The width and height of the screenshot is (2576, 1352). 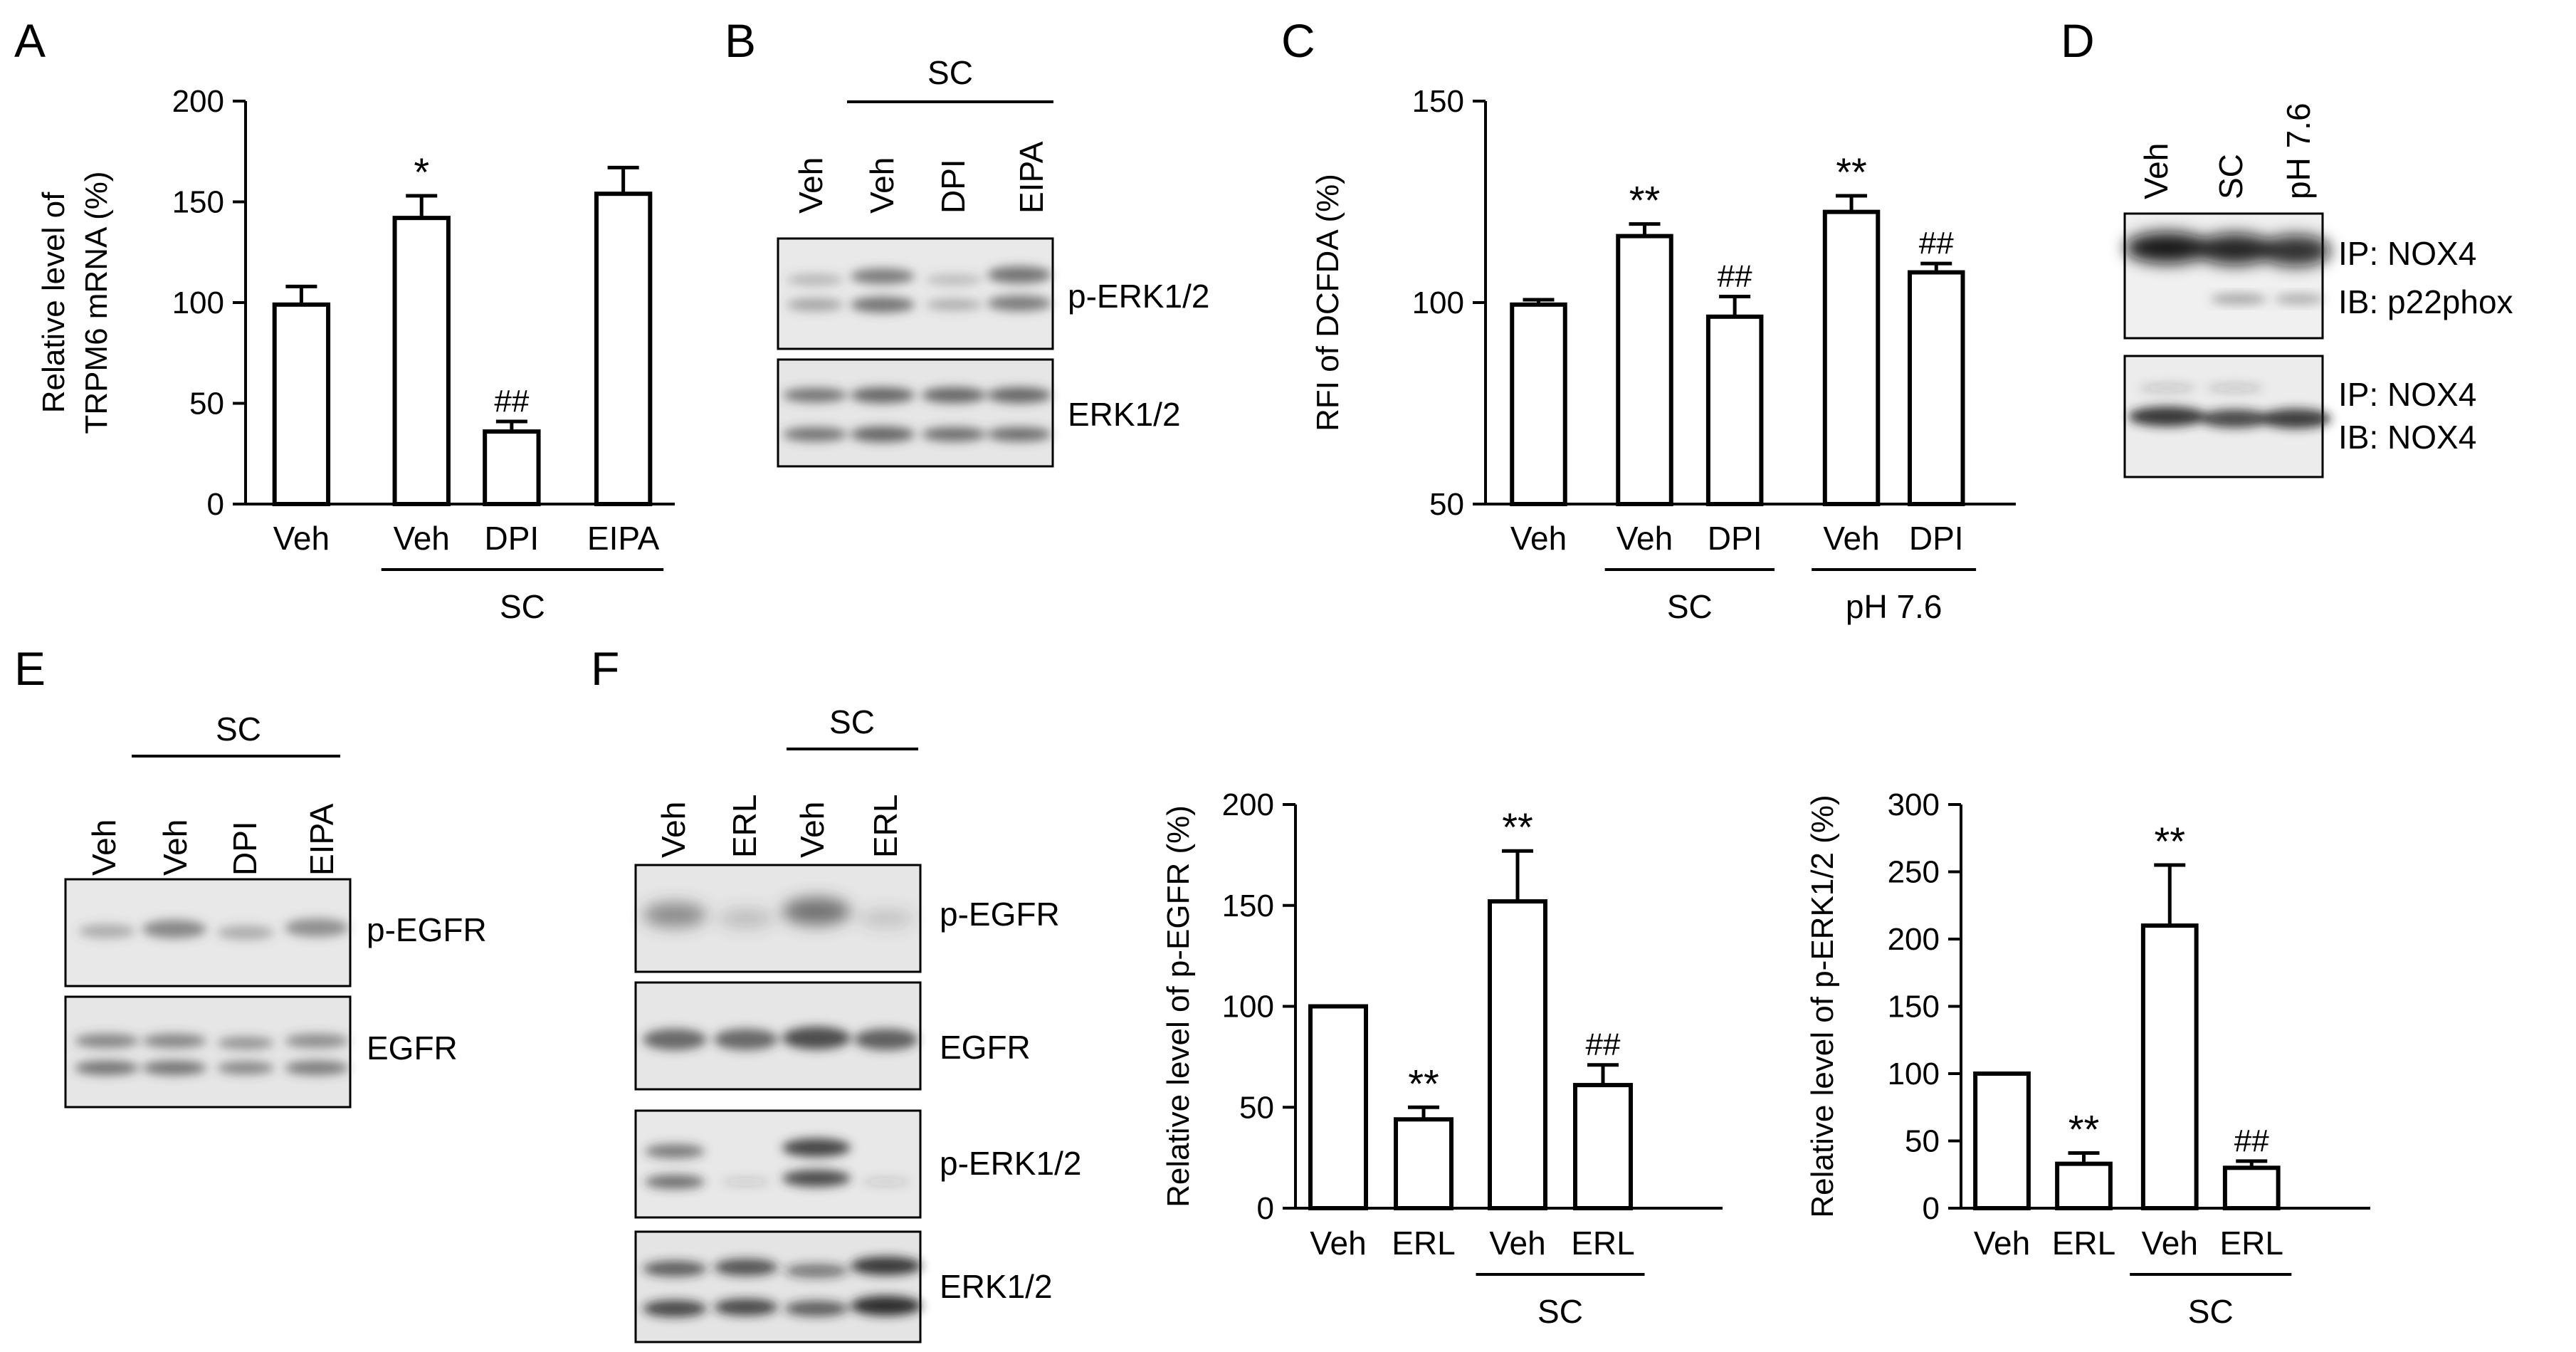 What do you see at coordinates (2298, 151) in the screenshot?
I see `lane-label: pH 7.6` at bounding box center [2298, 151].